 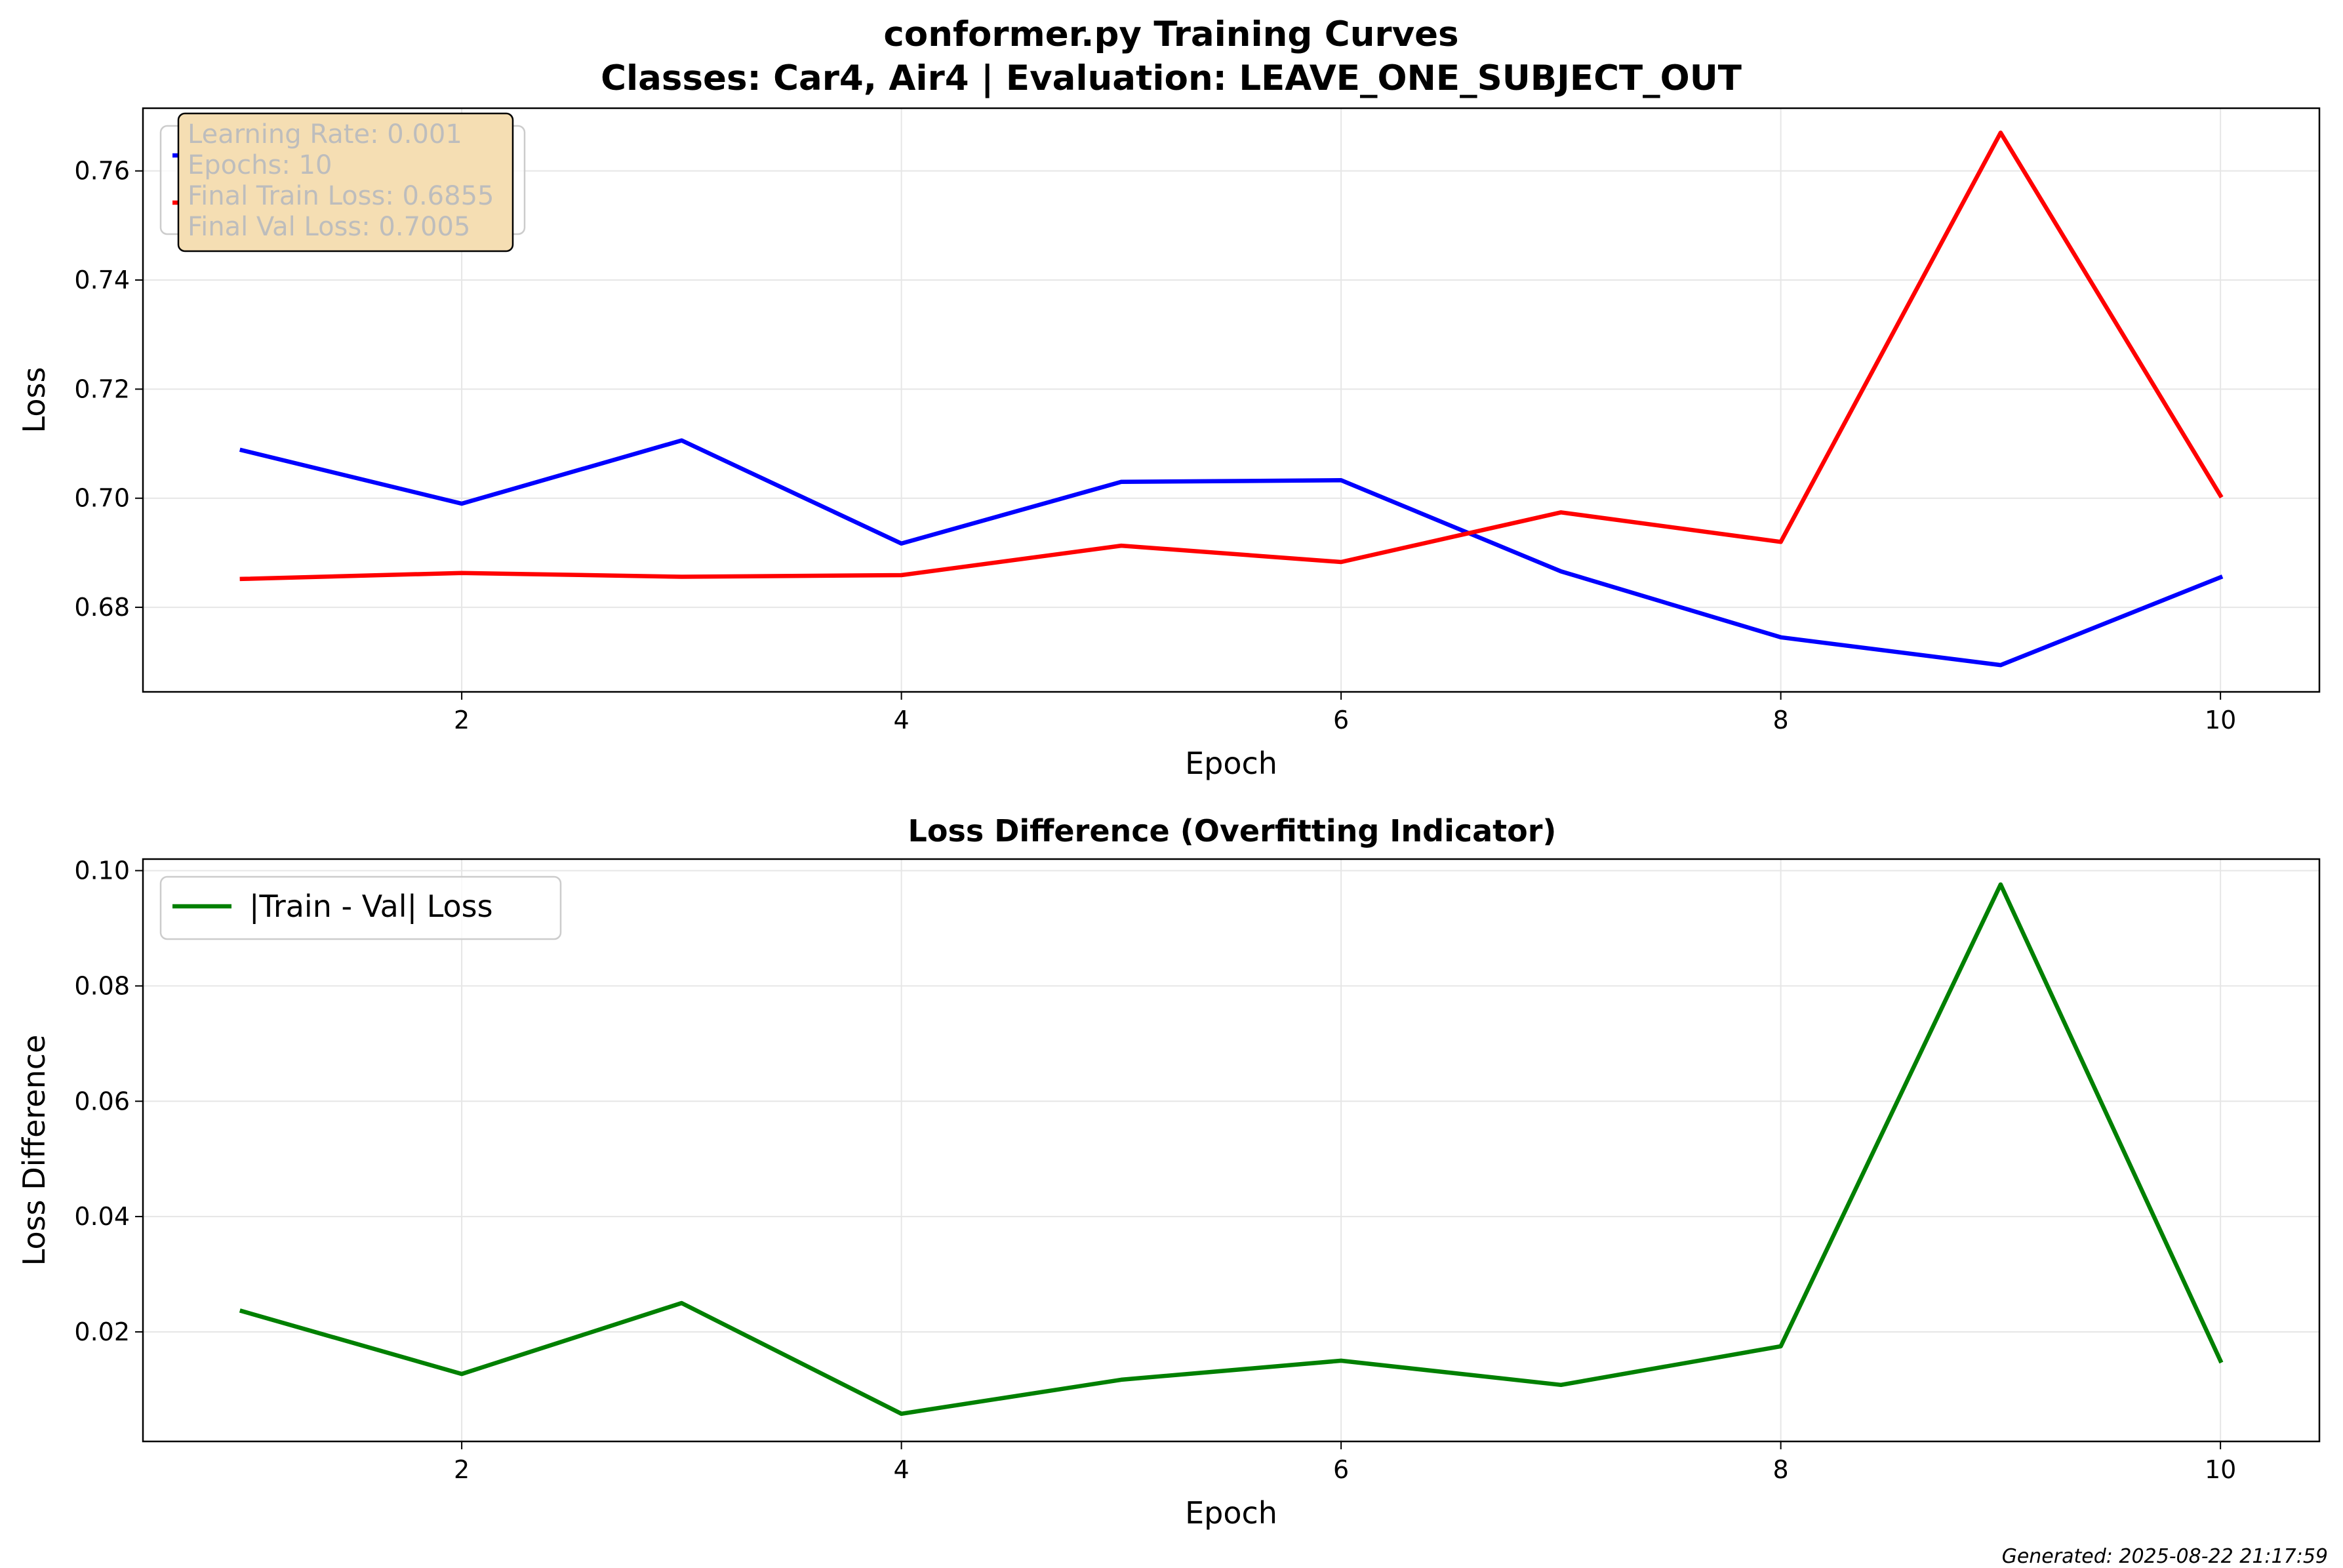 I want to click on y-tick-label: 0.04, so click(x=102, y=1216).